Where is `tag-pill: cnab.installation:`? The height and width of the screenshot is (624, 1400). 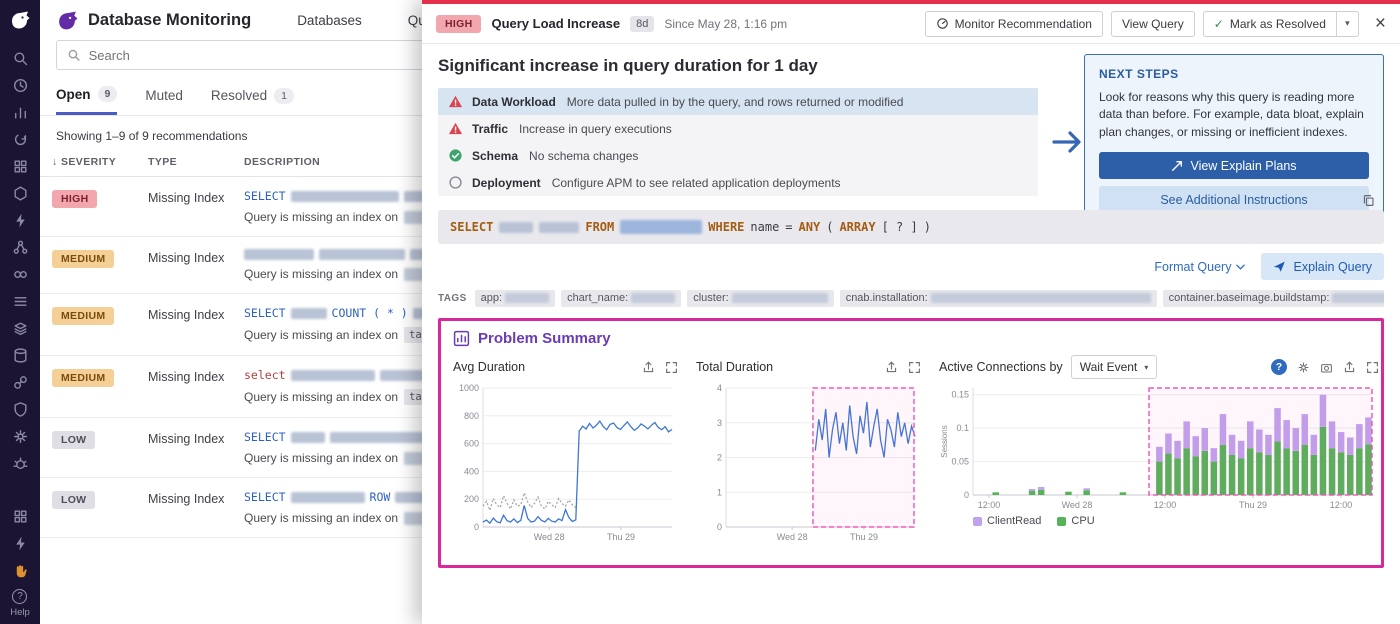
tag-pill: cnab.installation: is located at coordinates (998, 298).